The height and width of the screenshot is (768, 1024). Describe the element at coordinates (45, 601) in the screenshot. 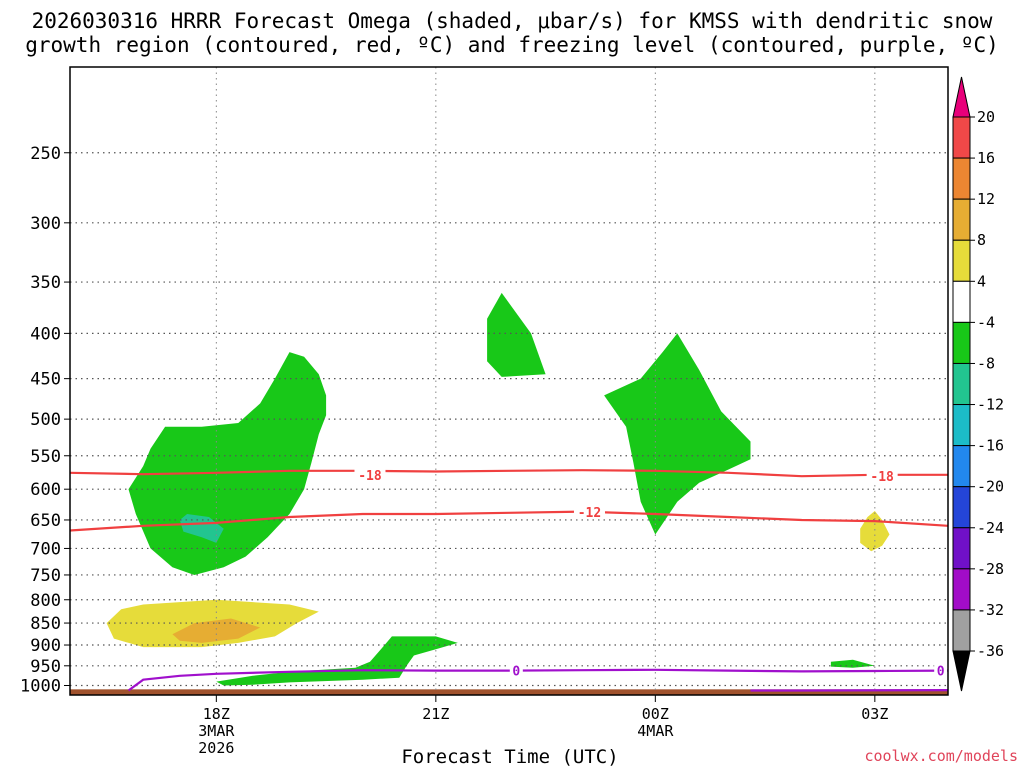

I see `y-tick-label-800: 800` at that location.